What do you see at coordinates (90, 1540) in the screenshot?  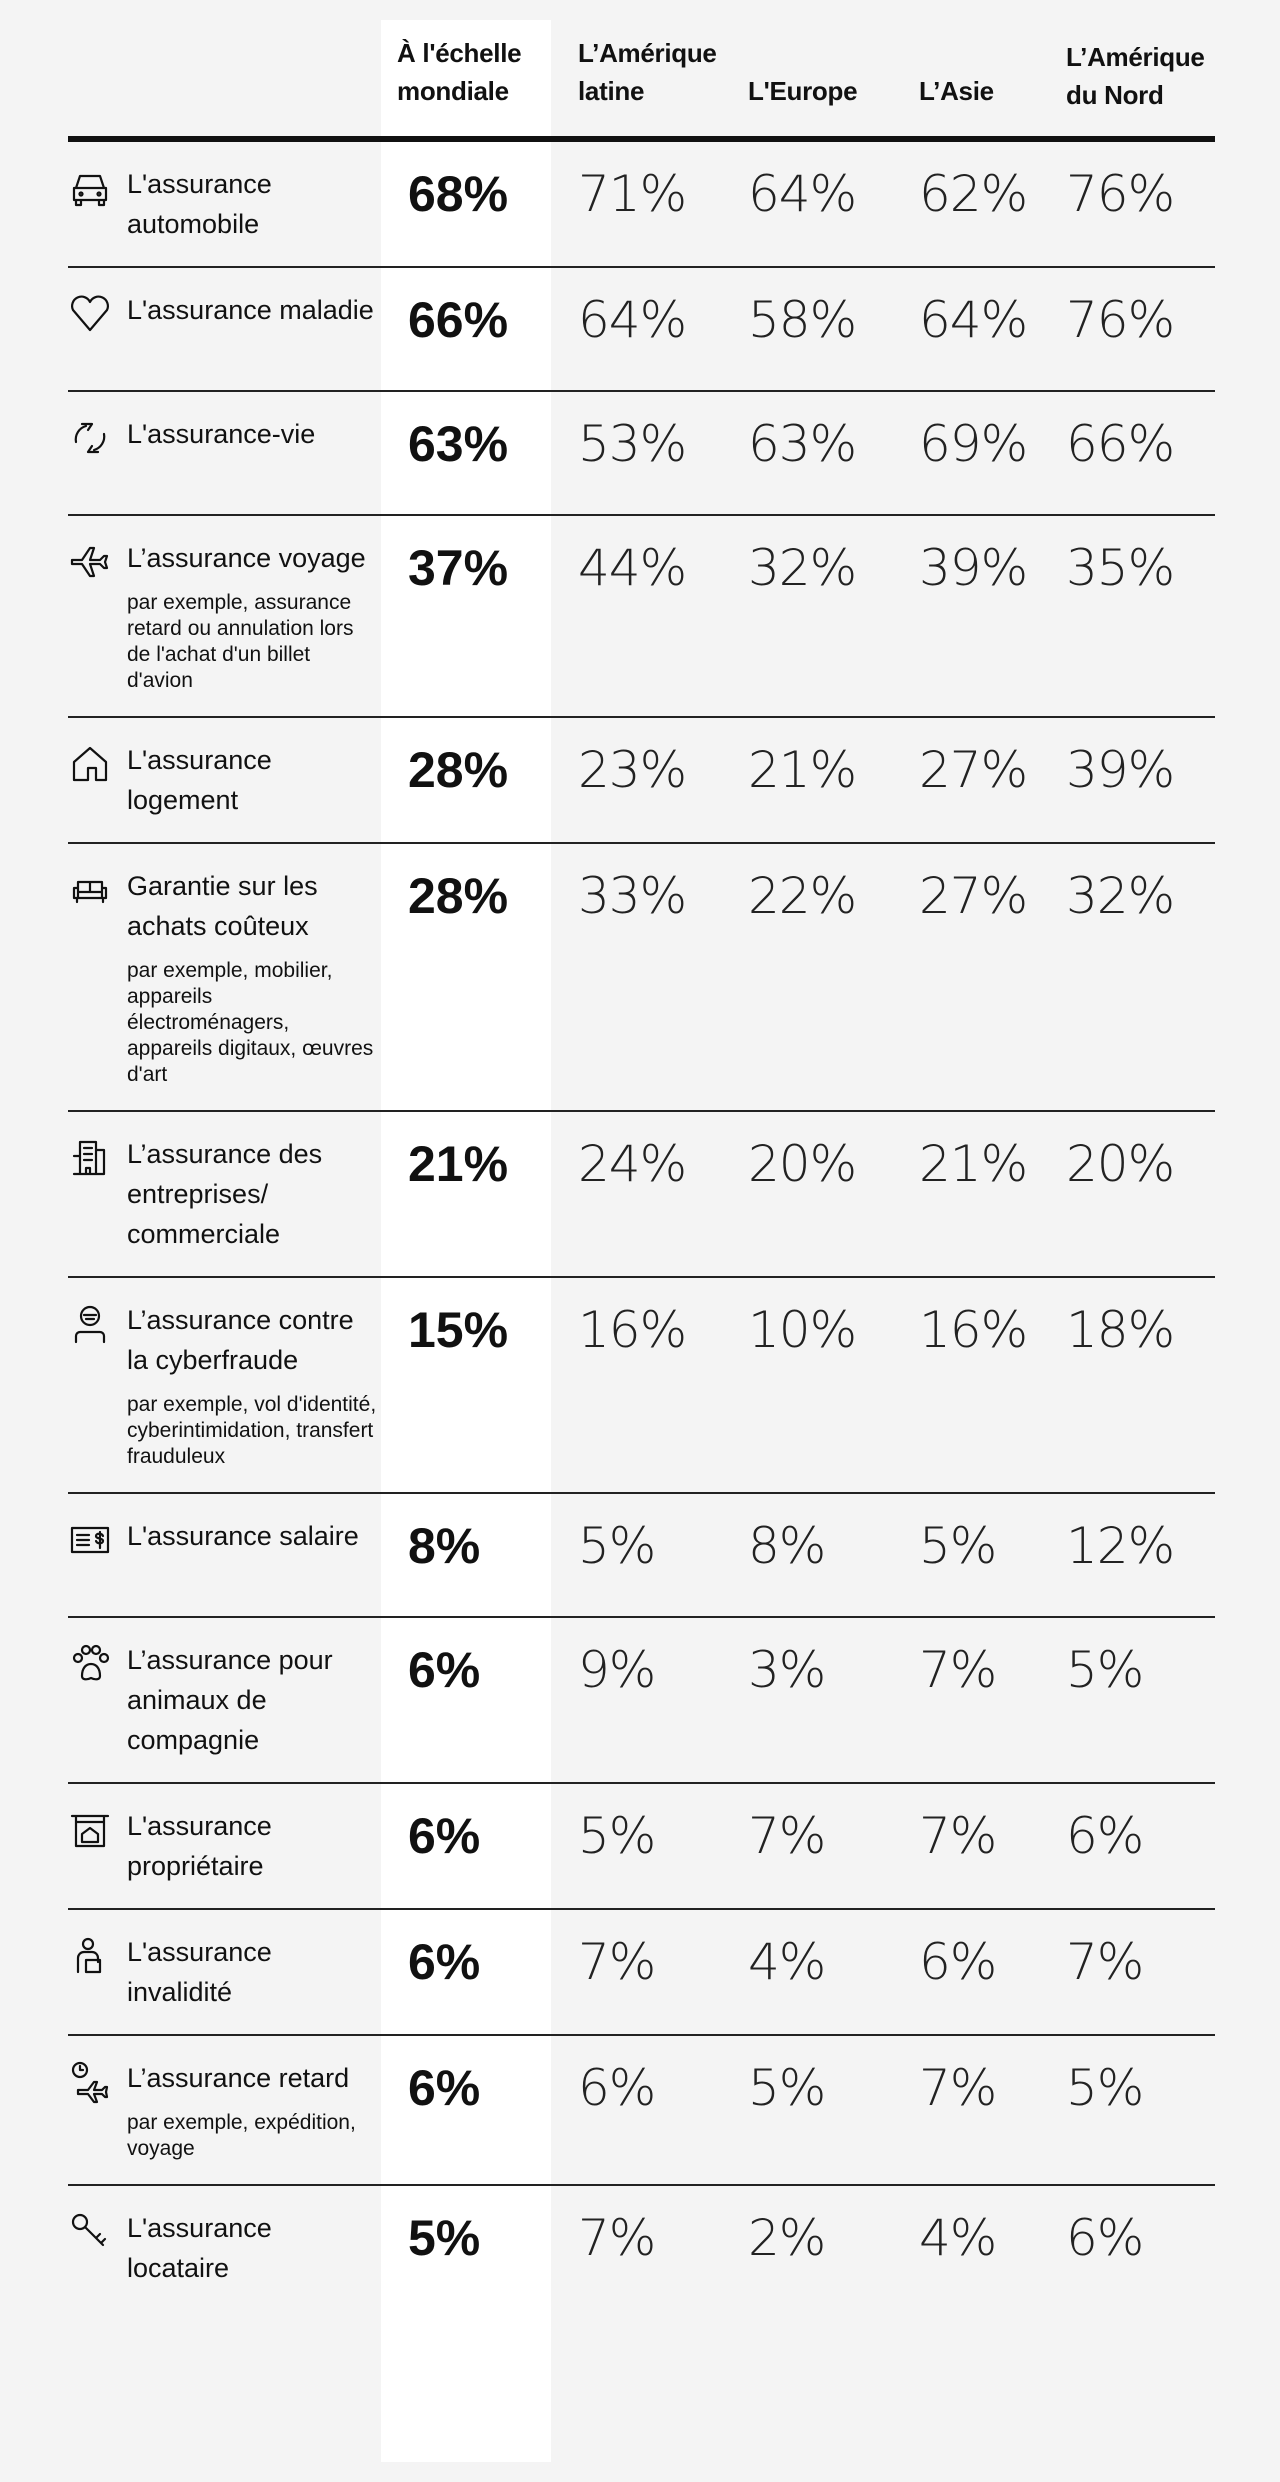 I see `paycheck-icon` at bounding box center [90, 1540].